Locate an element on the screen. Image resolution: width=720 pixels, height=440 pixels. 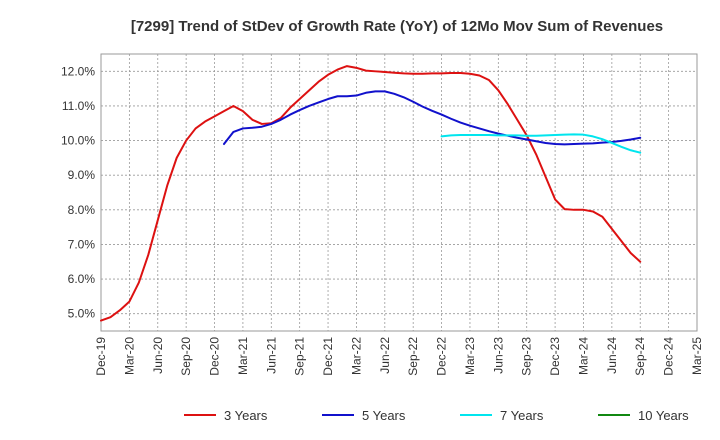
x-tick-label: Dec-24 is located at coordinates (669, 356).